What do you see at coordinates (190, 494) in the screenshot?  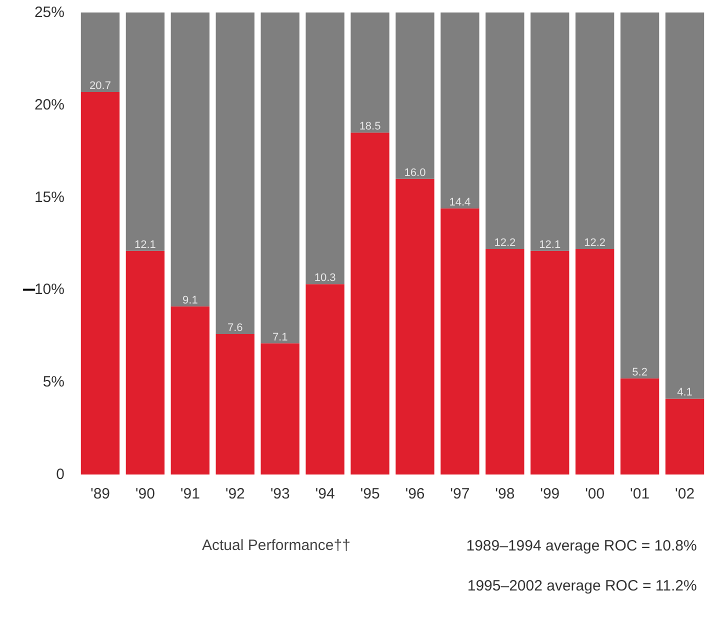 I see `x-tick-label: '91` at bounding box center [190, 494].